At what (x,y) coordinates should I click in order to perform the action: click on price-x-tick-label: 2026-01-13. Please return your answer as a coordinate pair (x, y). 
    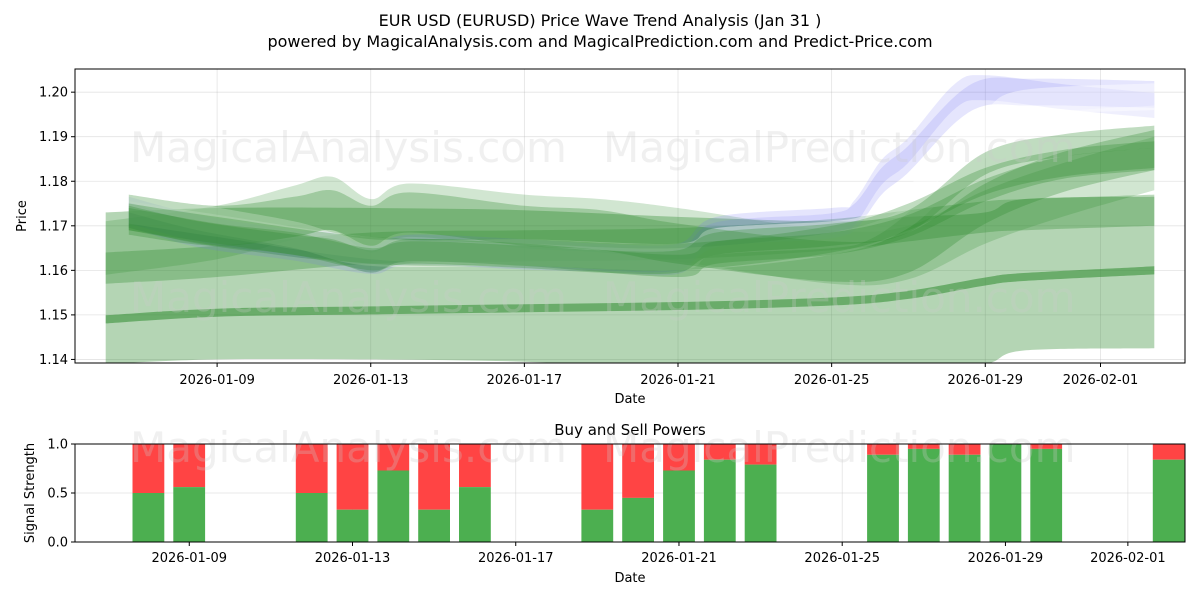
    Looking at the image, I should click on (371, 380).